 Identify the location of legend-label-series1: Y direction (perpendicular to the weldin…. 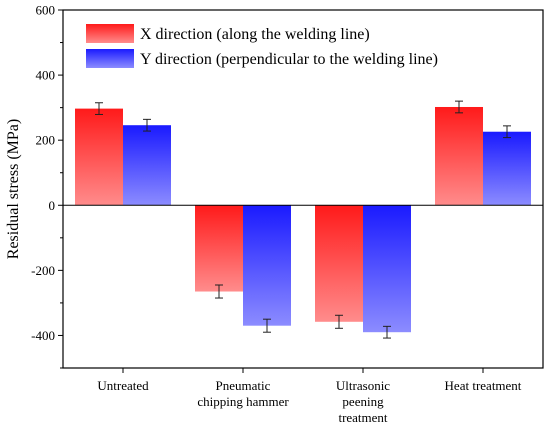
(289, 59).